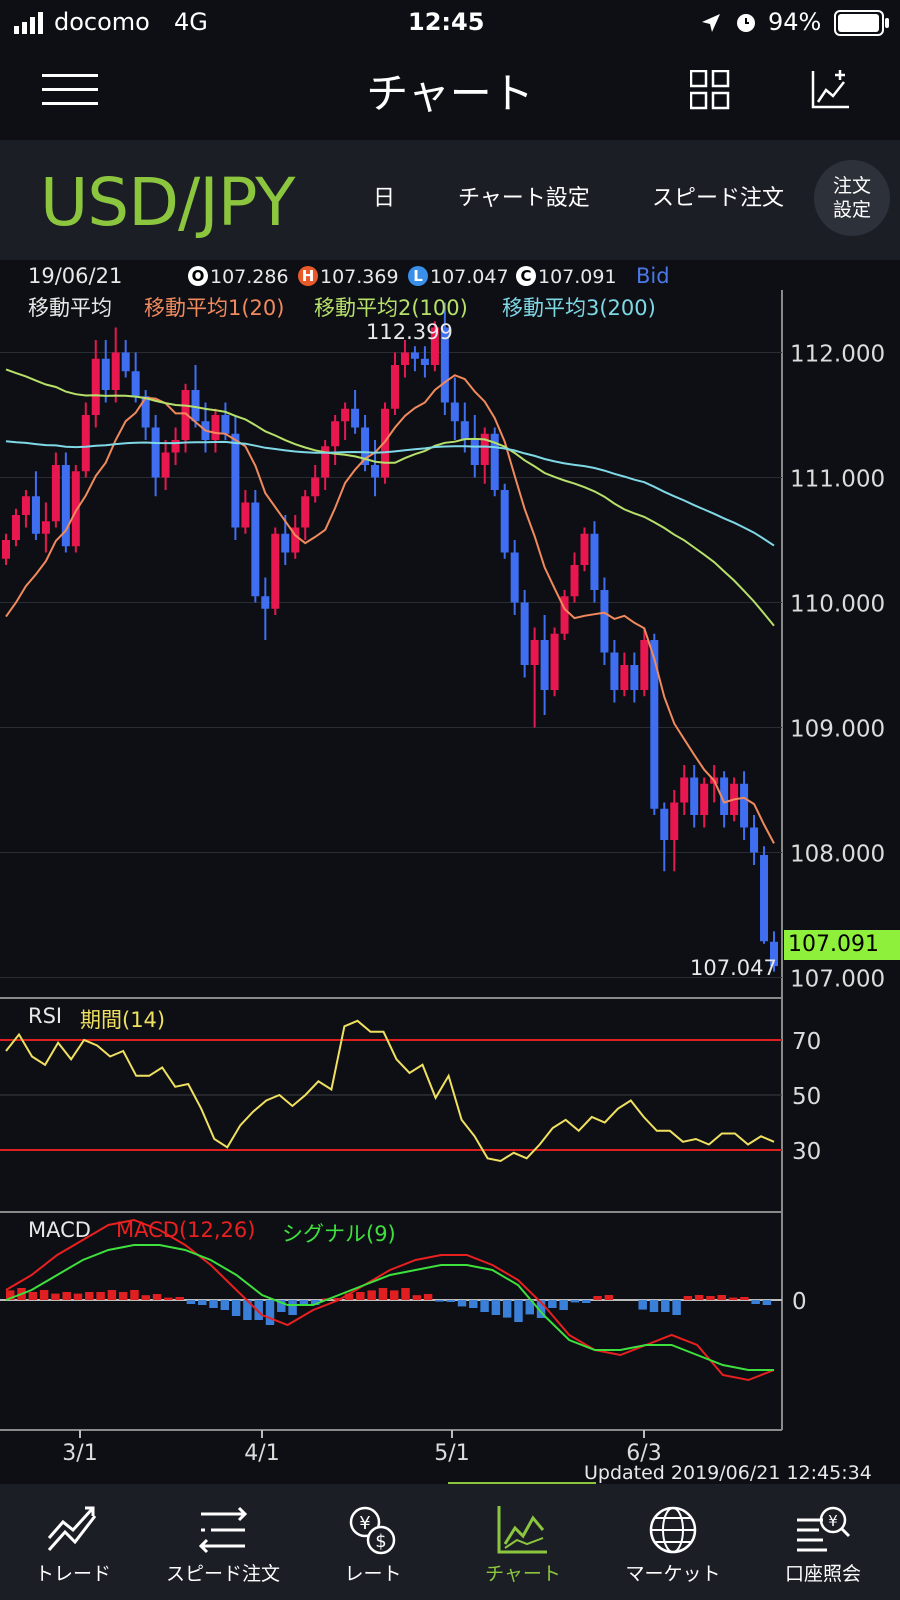 The image size is (900, 1600). What do you see at coordinates (450, 200) in the screenshot?
I see `symbol-bar: USD/JPY` at bounding box center [450, 200].